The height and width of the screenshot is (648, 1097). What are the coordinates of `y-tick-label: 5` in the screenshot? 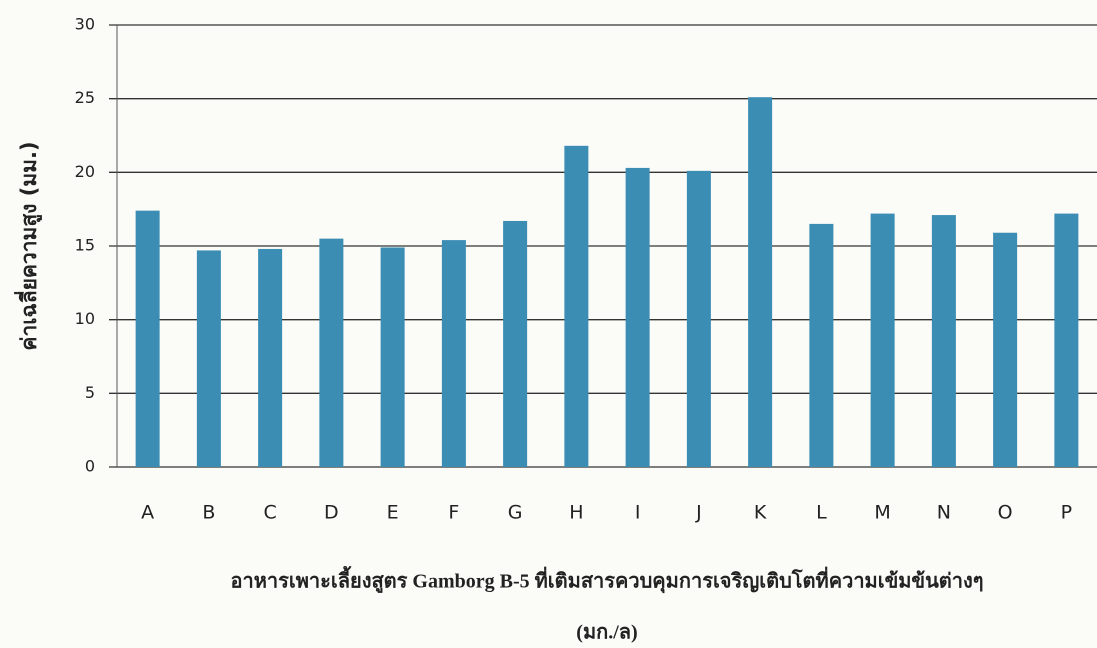 It's located at (90, 392).